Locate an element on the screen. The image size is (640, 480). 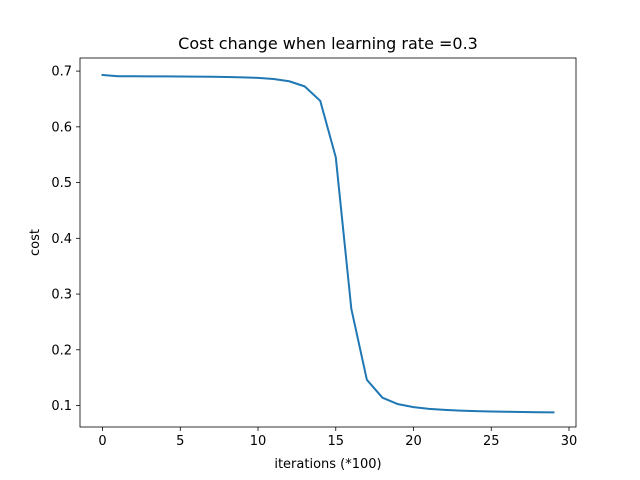
x-tick-label: 5 is located at coordinates (180, 441).